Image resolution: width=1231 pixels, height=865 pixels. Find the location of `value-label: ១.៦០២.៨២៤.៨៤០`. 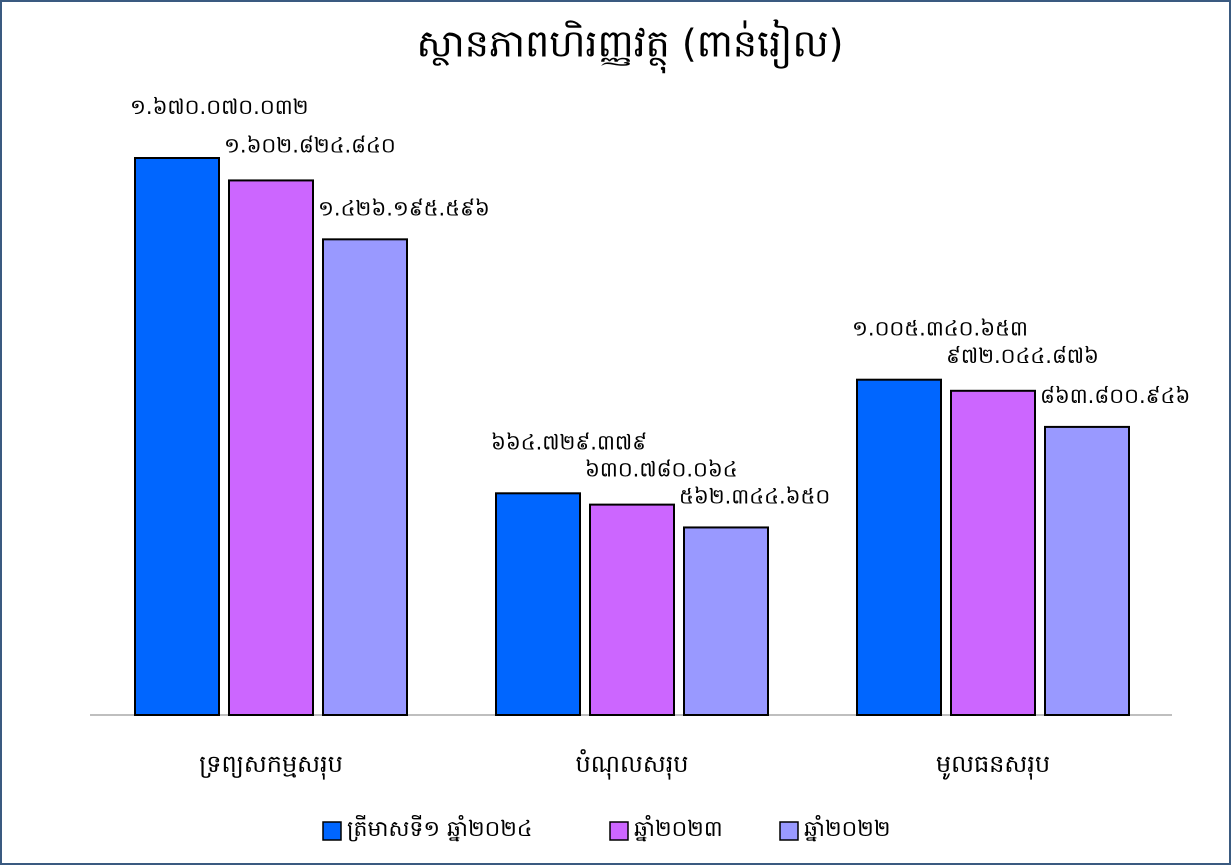

value-label: ១.៦០២.៨២៤.៨៤០ is located at coordinates (310, 145).